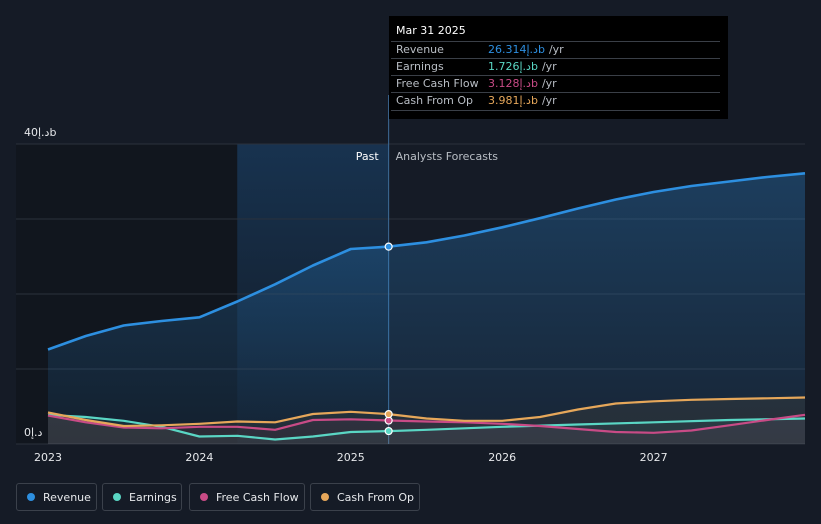 The height and width of the screenshot is (524, 821). What do you see at coordinates (426, 423) in the screenshot?
I see `free_cash_flow-line` at bounding box center [426, 423].